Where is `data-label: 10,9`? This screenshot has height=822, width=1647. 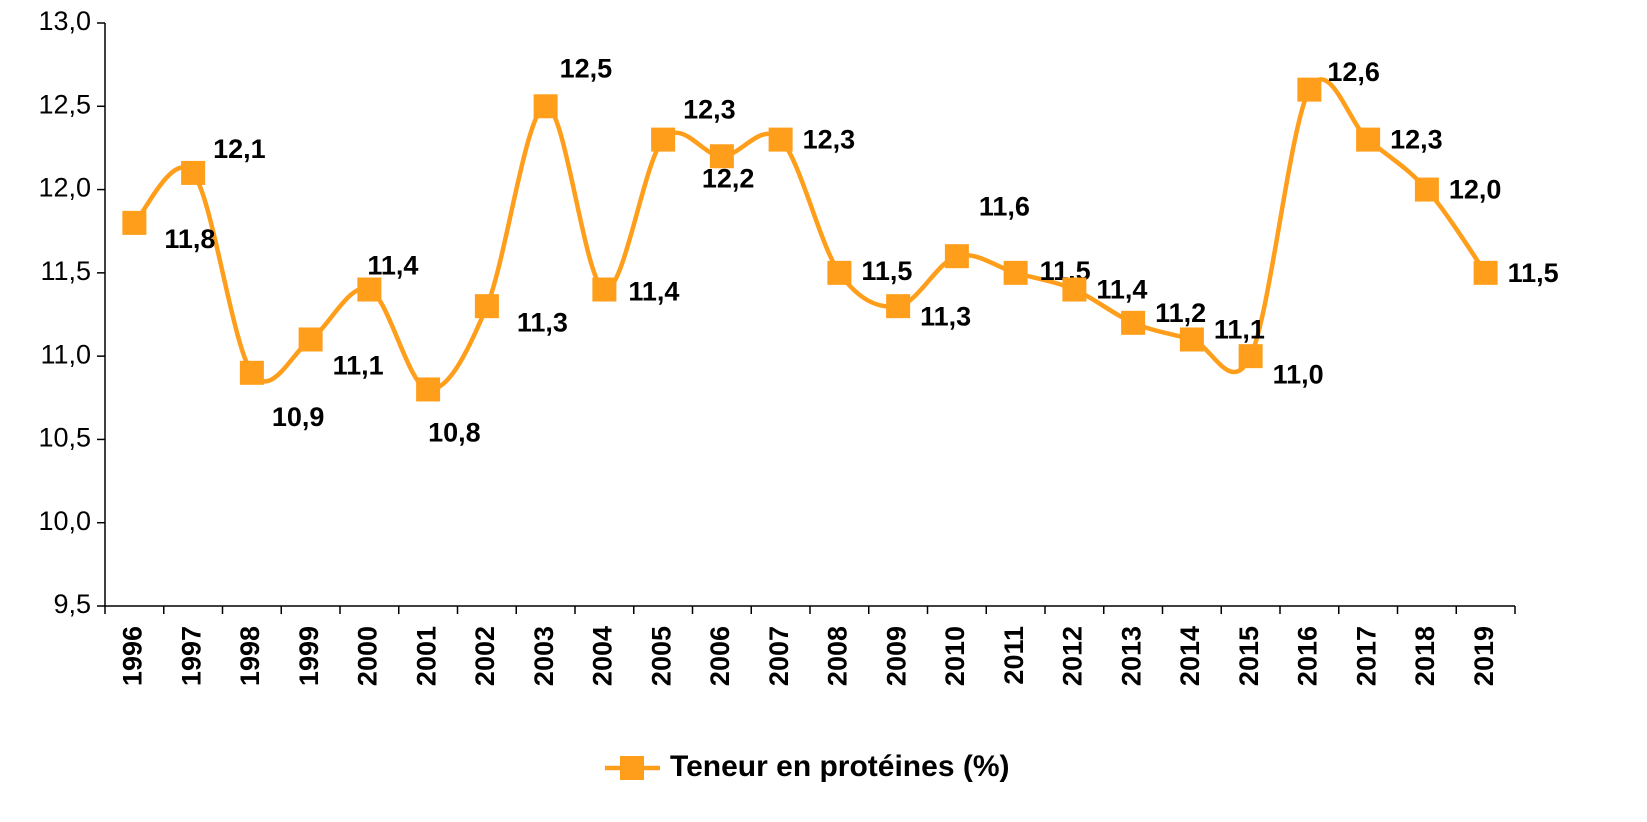 data-label: 10,9 is located at coordinates (298, 417).